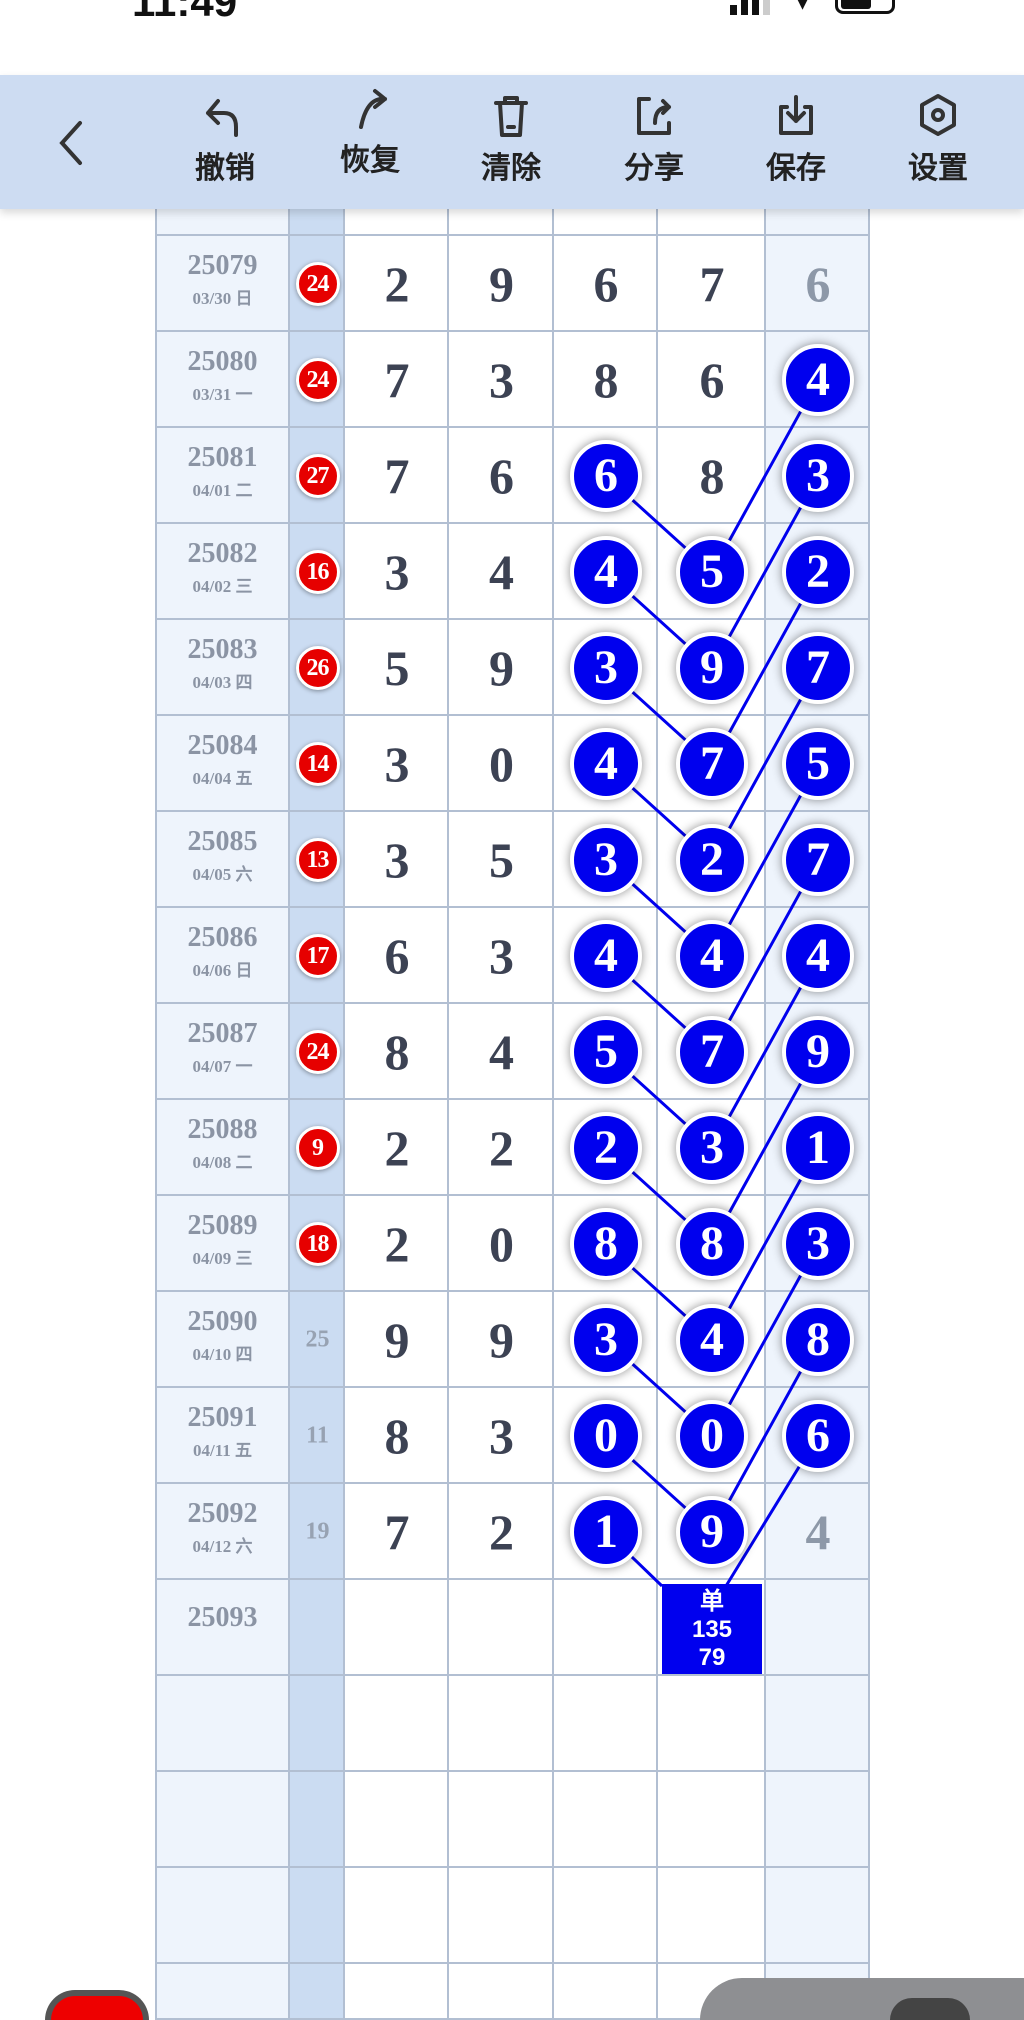  I want to click on sum-value-badge: 9, so click(317, 1148).